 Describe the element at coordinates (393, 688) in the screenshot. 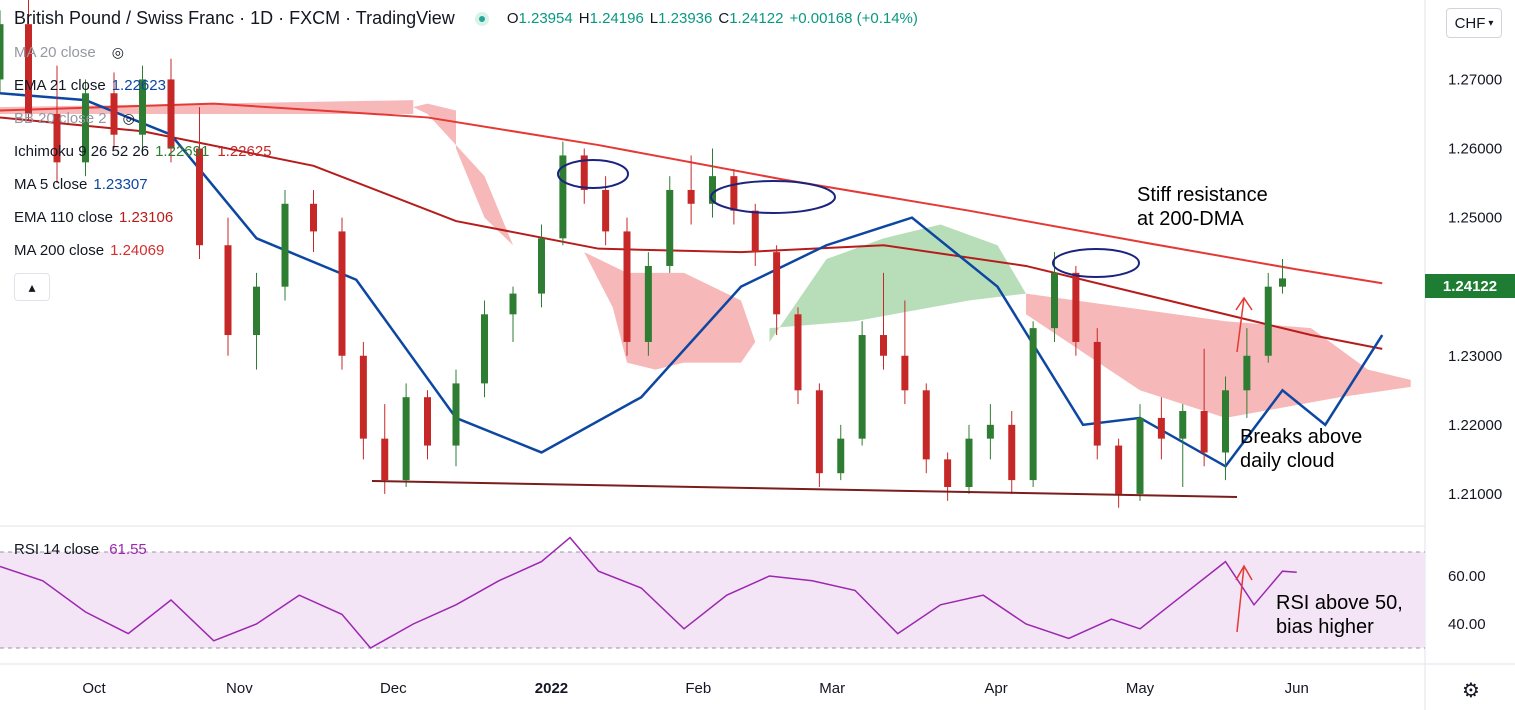

I see `time-tick-label: Dec` at that location.